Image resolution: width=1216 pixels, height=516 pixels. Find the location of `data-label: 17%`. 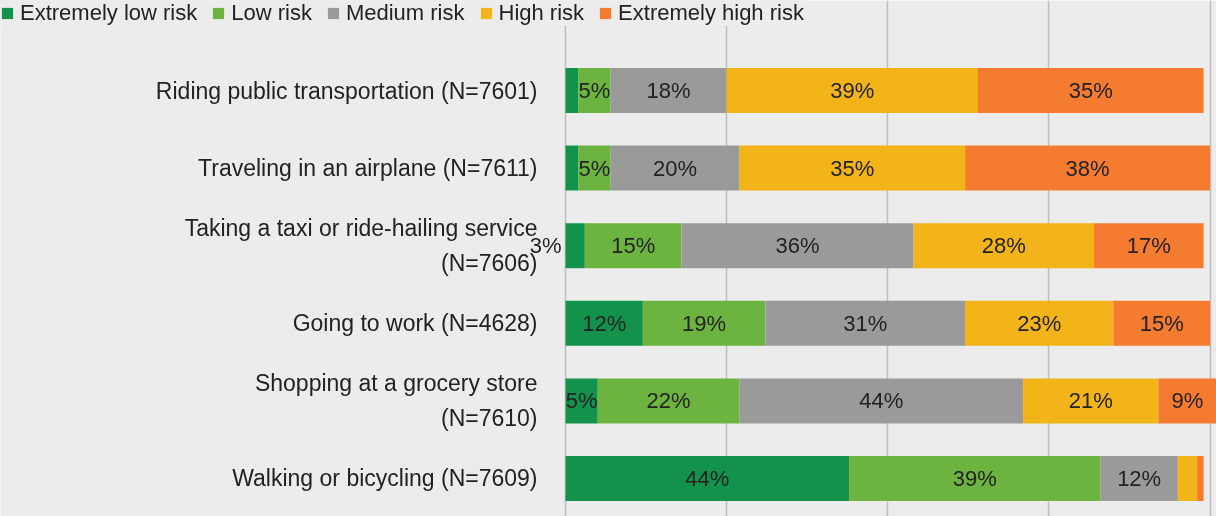

data-label: 17% is located at coordinates (1148, 246).